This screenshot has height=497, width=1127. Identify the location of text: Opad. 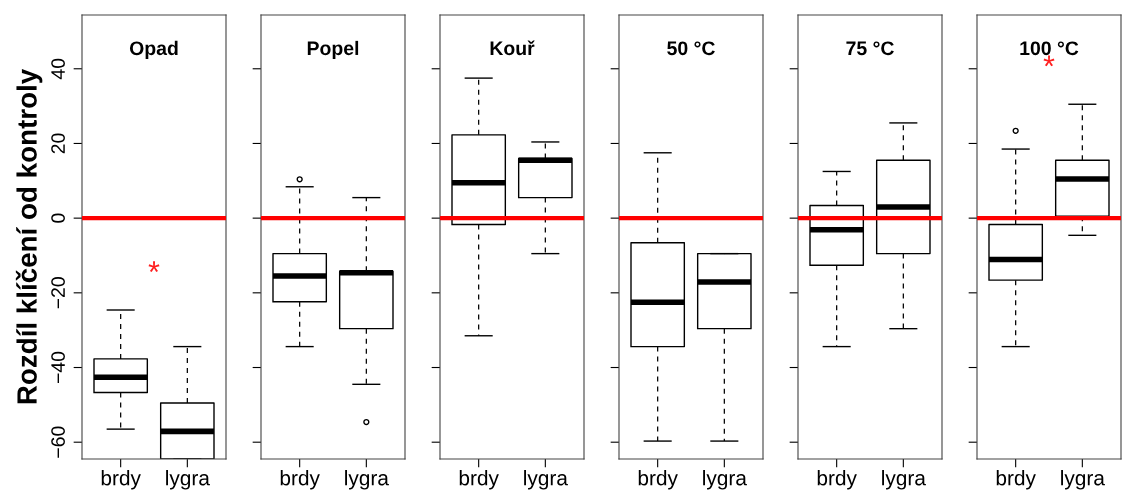
(153, 49).